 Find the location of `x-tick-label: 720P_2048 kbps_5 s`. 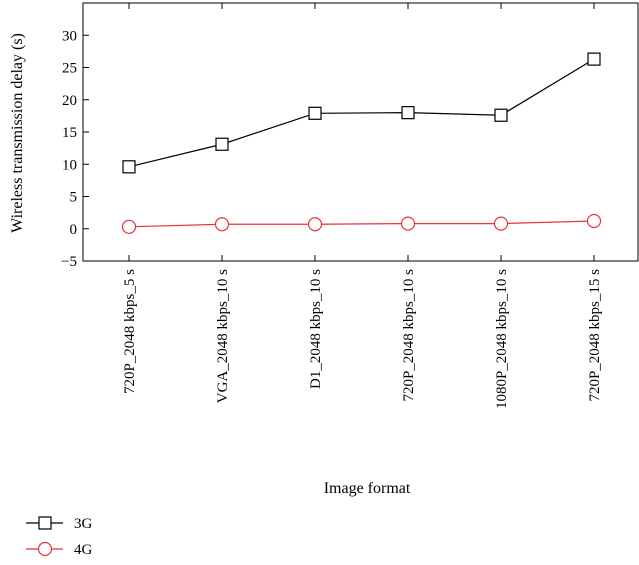

x-tick-label: 720P_2048 kbps_5 s is located at coordinates (130, 331).